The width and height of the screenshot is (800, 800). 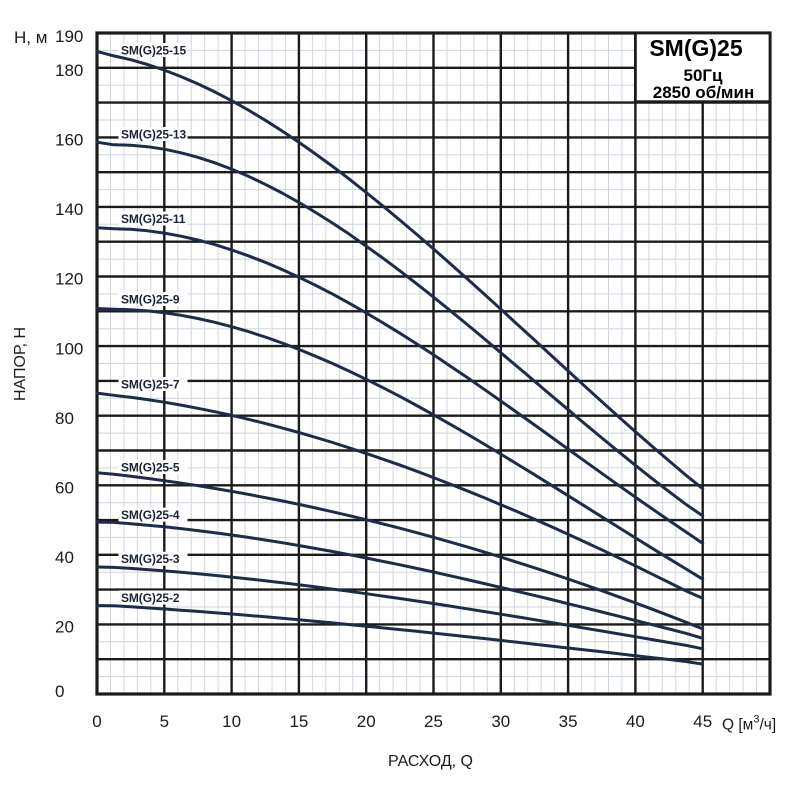 I want to click on svg-text: SM(G)25-3, so click(x=150, y=559).